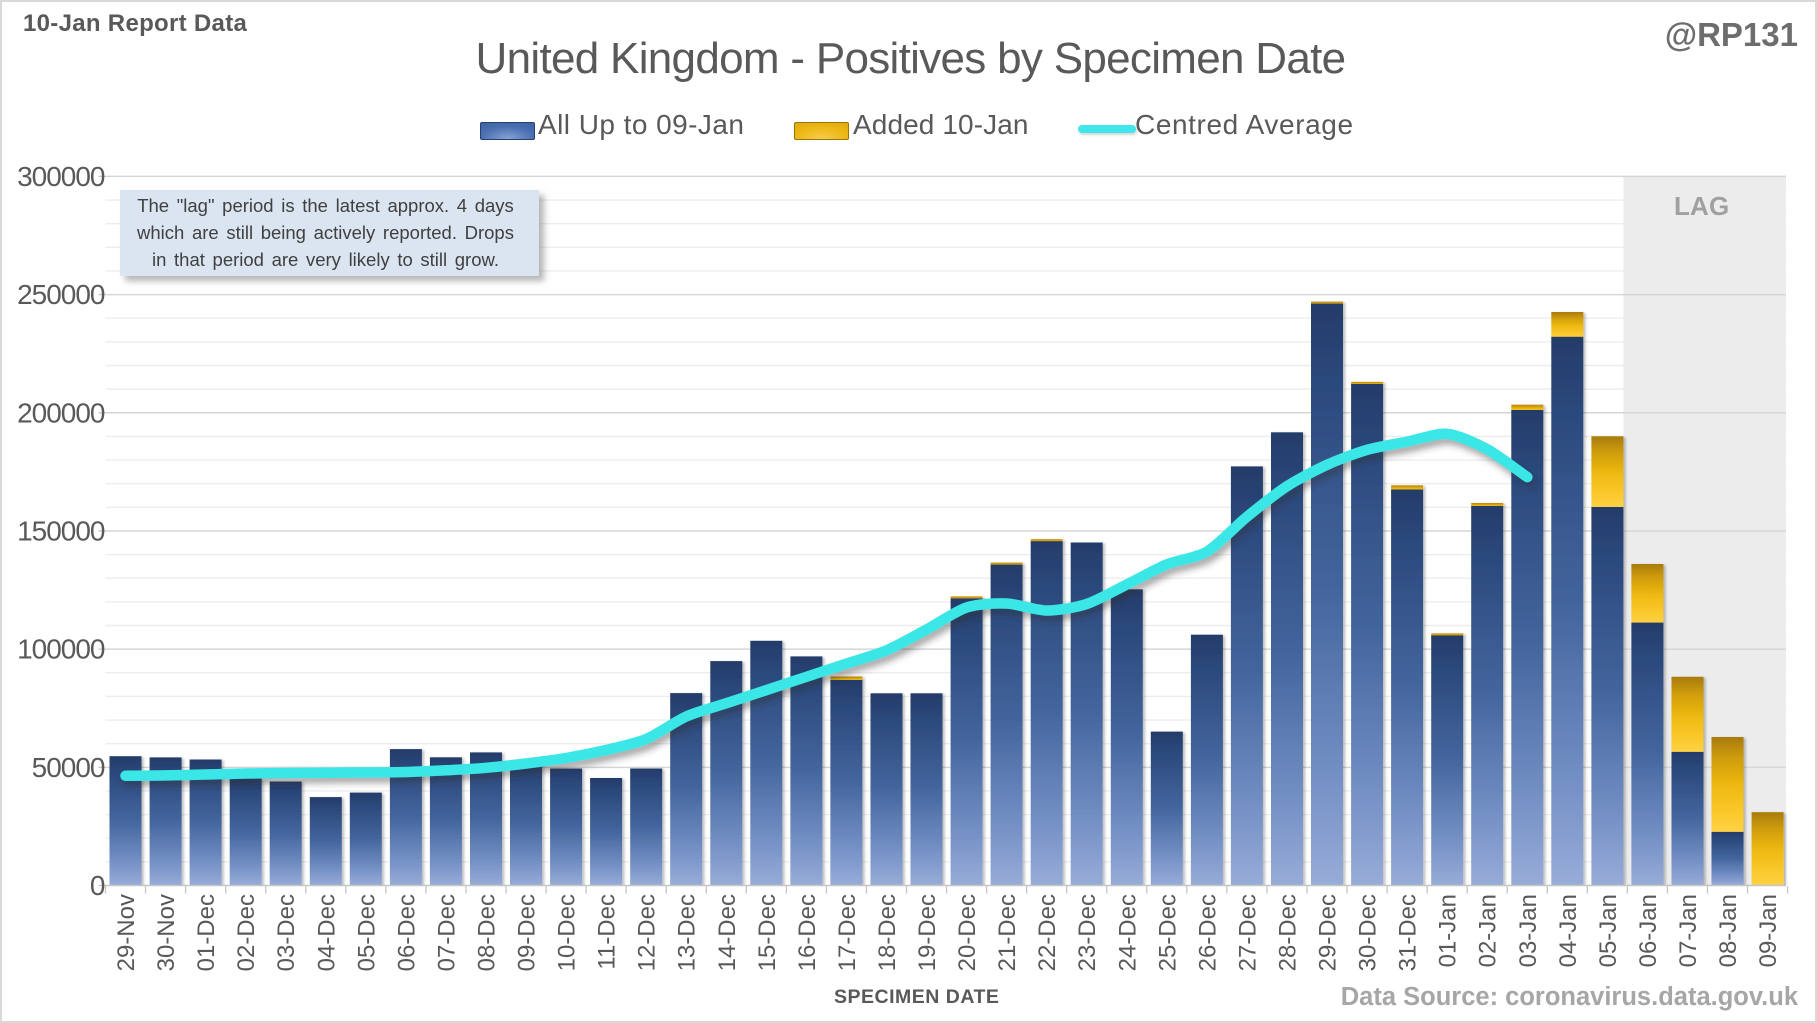  What do you see at coordinates (1167, 932) in the screenshot?
I see `svg-text: 25-Dec` at bounding box center [1167, 932].